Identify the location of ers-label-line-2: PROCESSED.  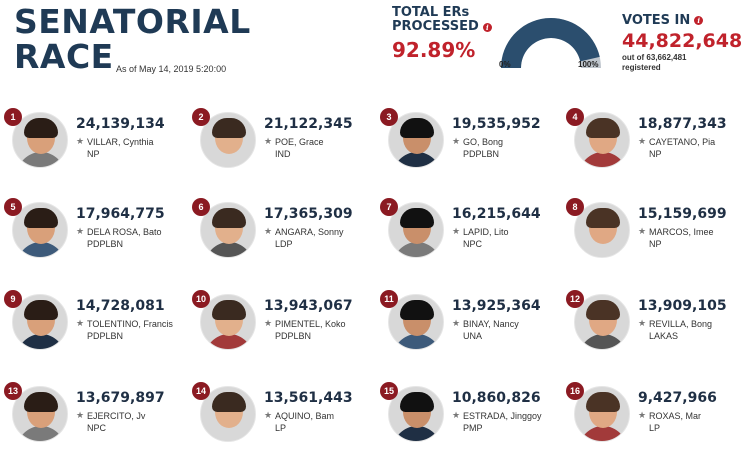
(435, 26).